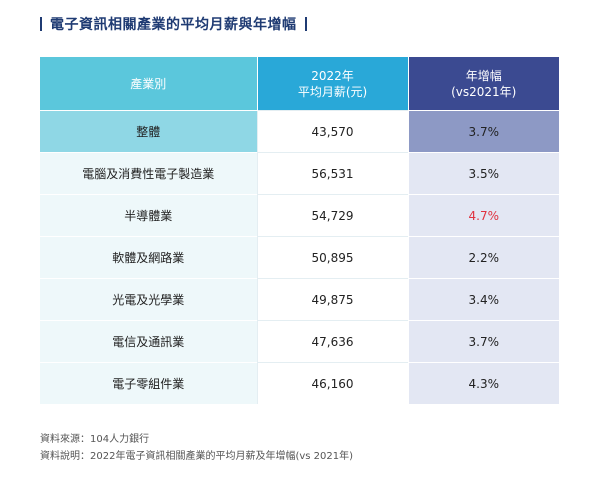 The image size is (600, 484). I want to click on page-title: 電子資訊相關產業的平均月薪與年增幅, so click(173, 25).